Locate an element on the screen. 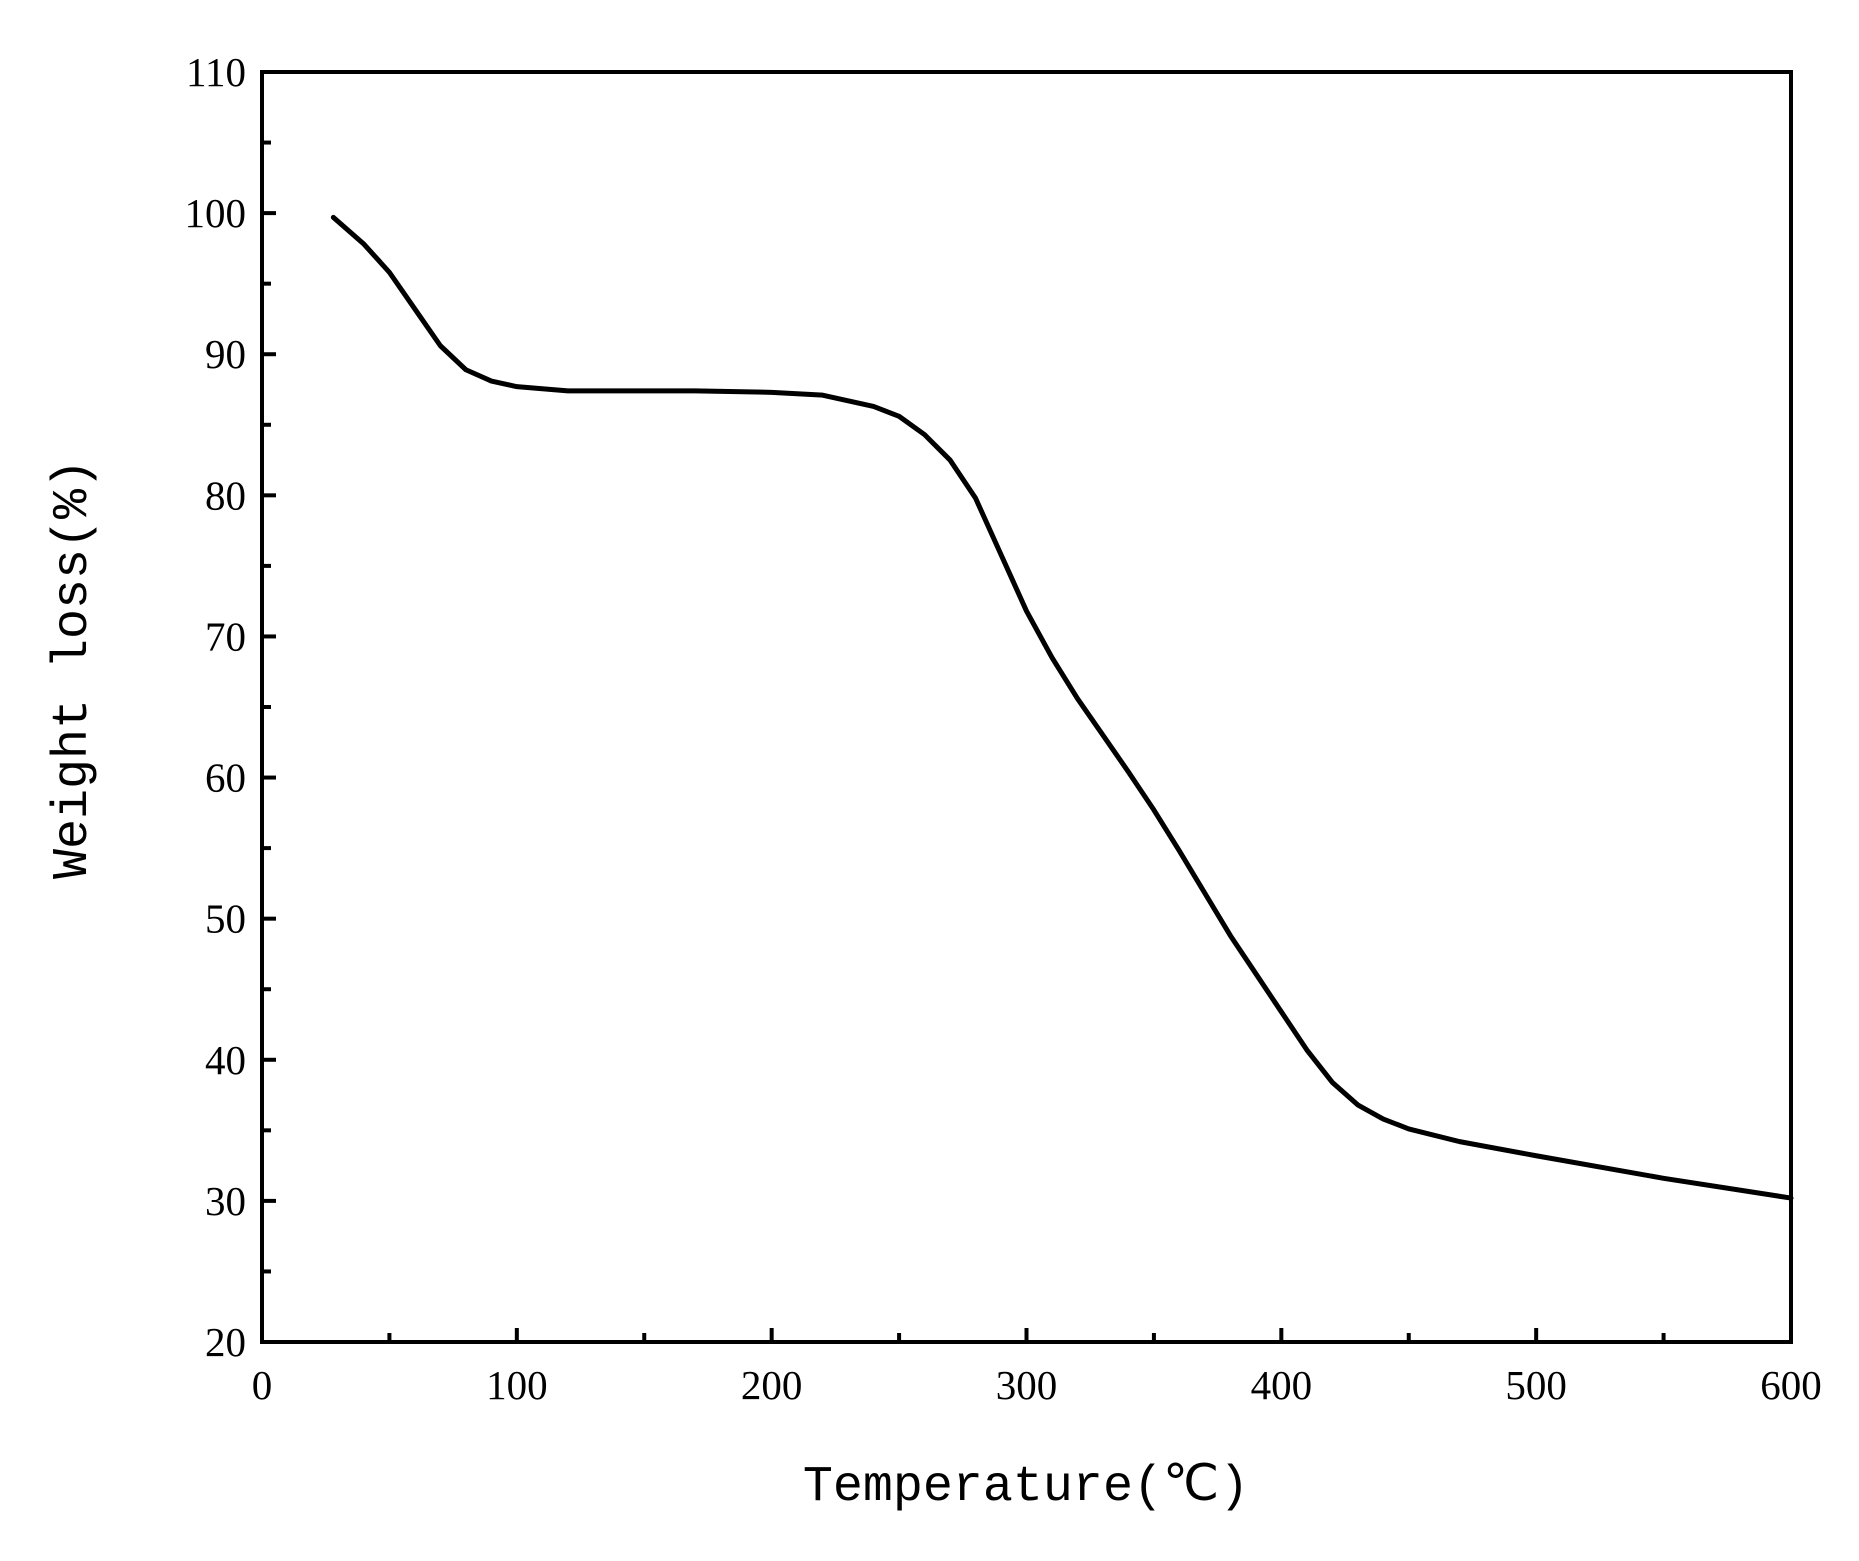 The width and height of the screenshot is (1859, 1561). x-axis-label: Temperature(℃) is located at coordinates (1026, 1487).